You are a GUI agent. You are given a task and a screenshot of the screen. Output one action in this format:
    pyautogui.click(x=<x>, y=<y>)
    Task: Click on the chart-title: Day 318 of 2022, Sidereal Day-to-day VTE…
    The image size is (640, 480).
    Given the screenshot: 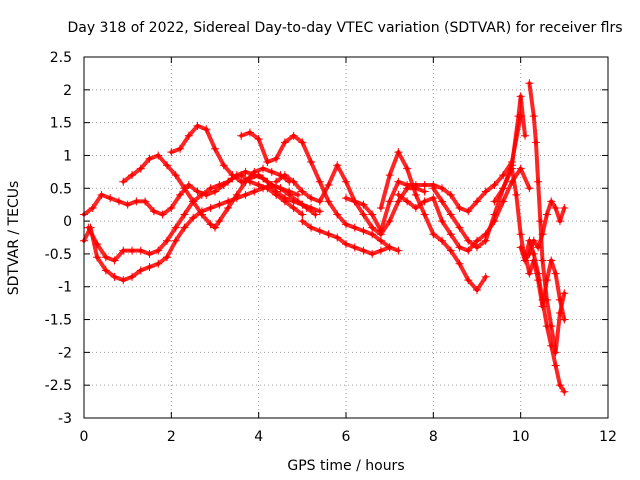 What is the action you would take?
    pyautogui.click(x=344, y=28)
    